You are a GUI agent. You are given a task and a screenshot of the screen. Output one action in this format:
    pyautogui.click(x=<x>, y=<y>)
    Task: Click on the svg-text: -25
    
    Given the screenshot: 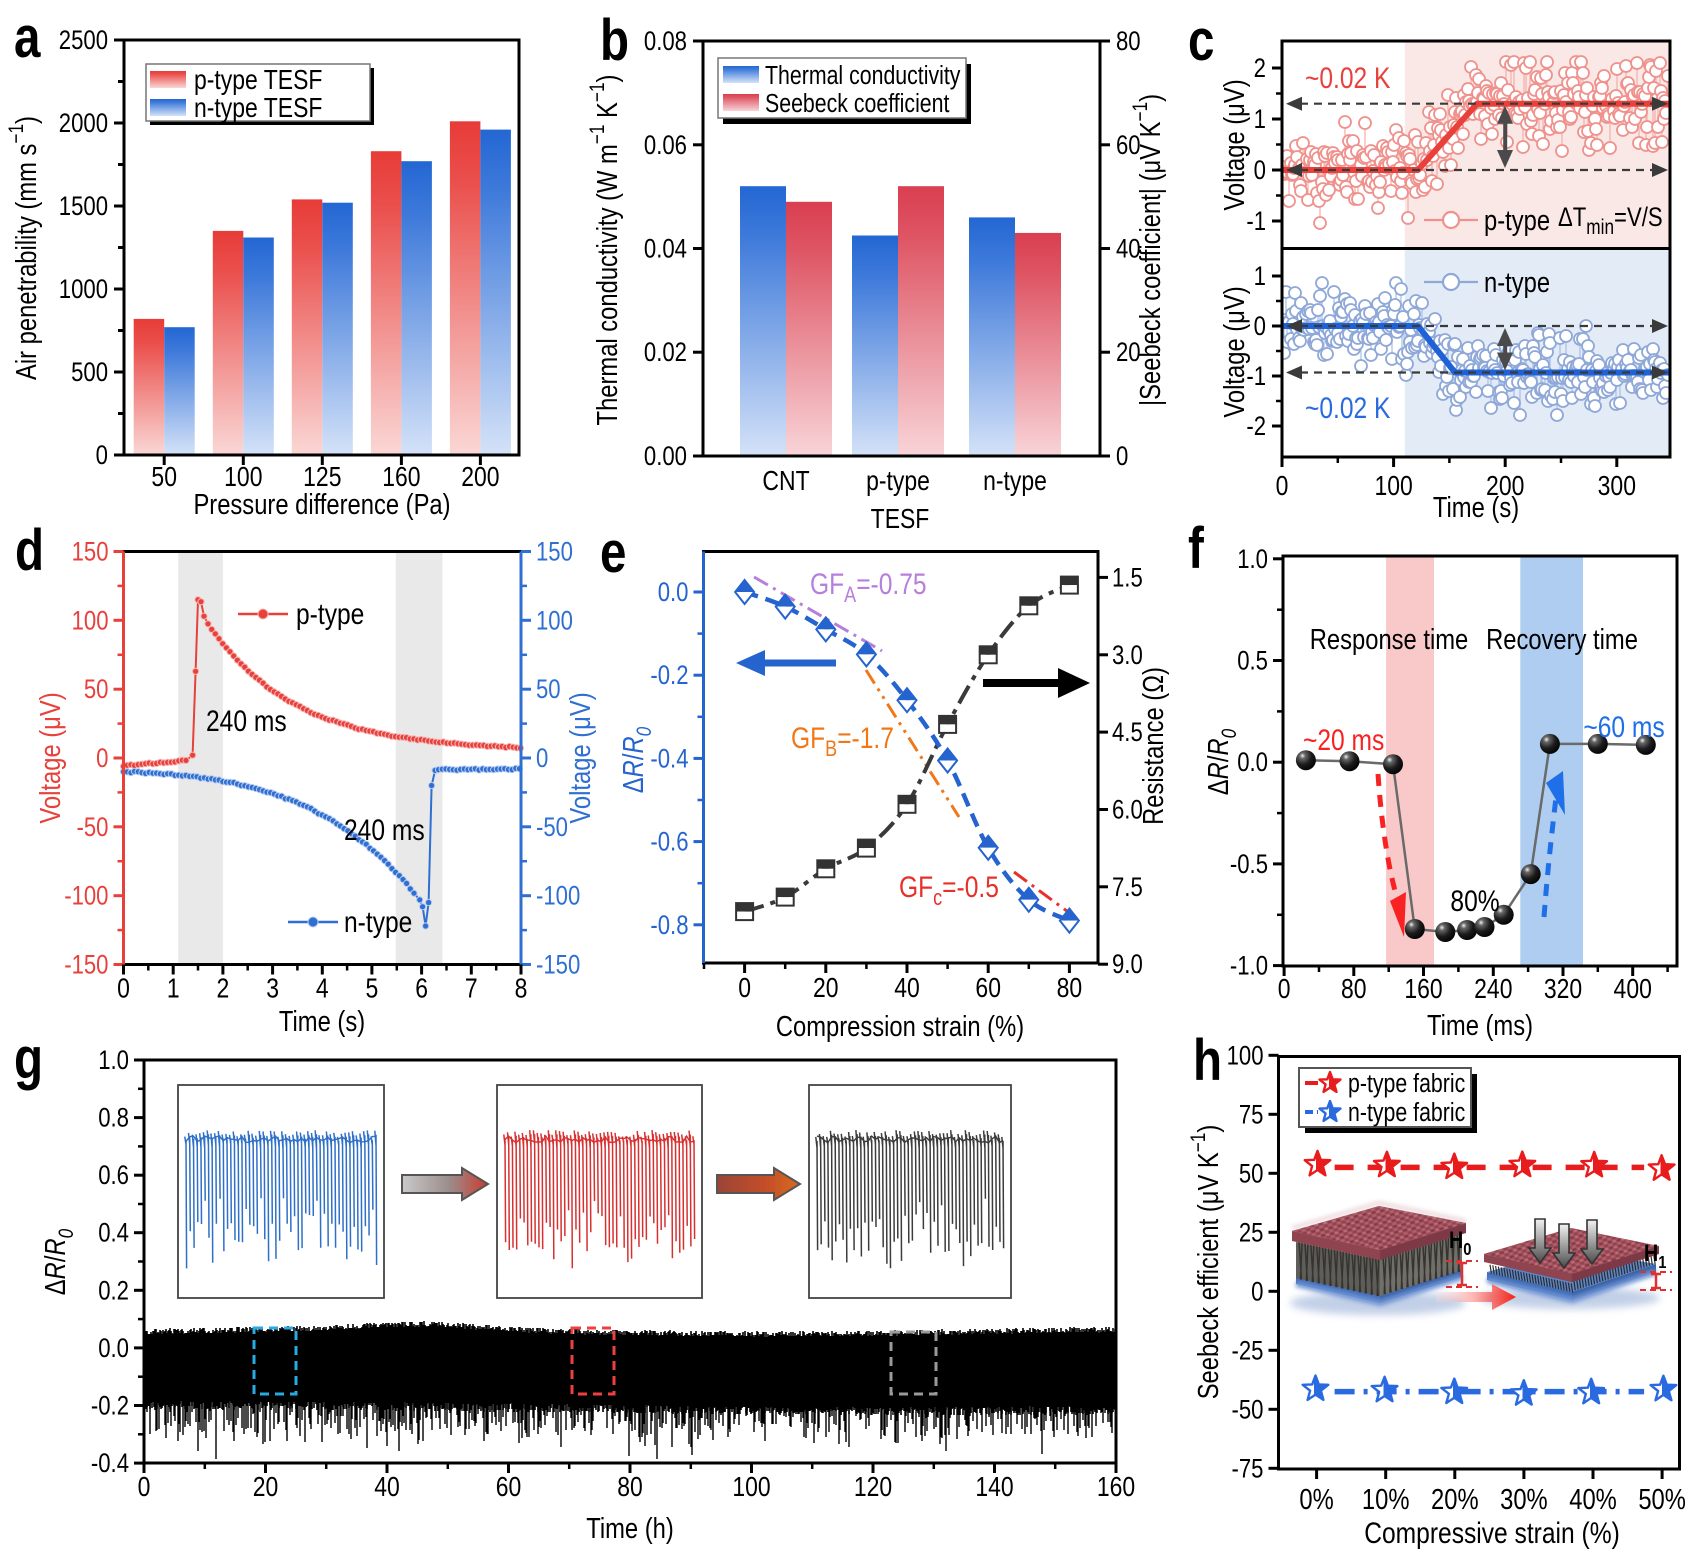 What is the action you would take?
    pyautogui.click(x=1248, y=1351)
    